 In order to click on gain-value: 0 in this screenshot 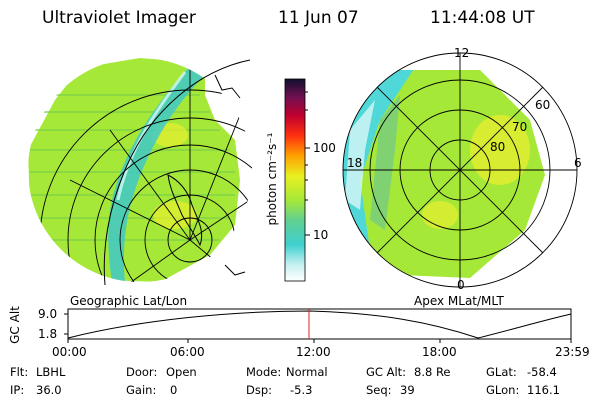, I will do `click(174, 390)`.